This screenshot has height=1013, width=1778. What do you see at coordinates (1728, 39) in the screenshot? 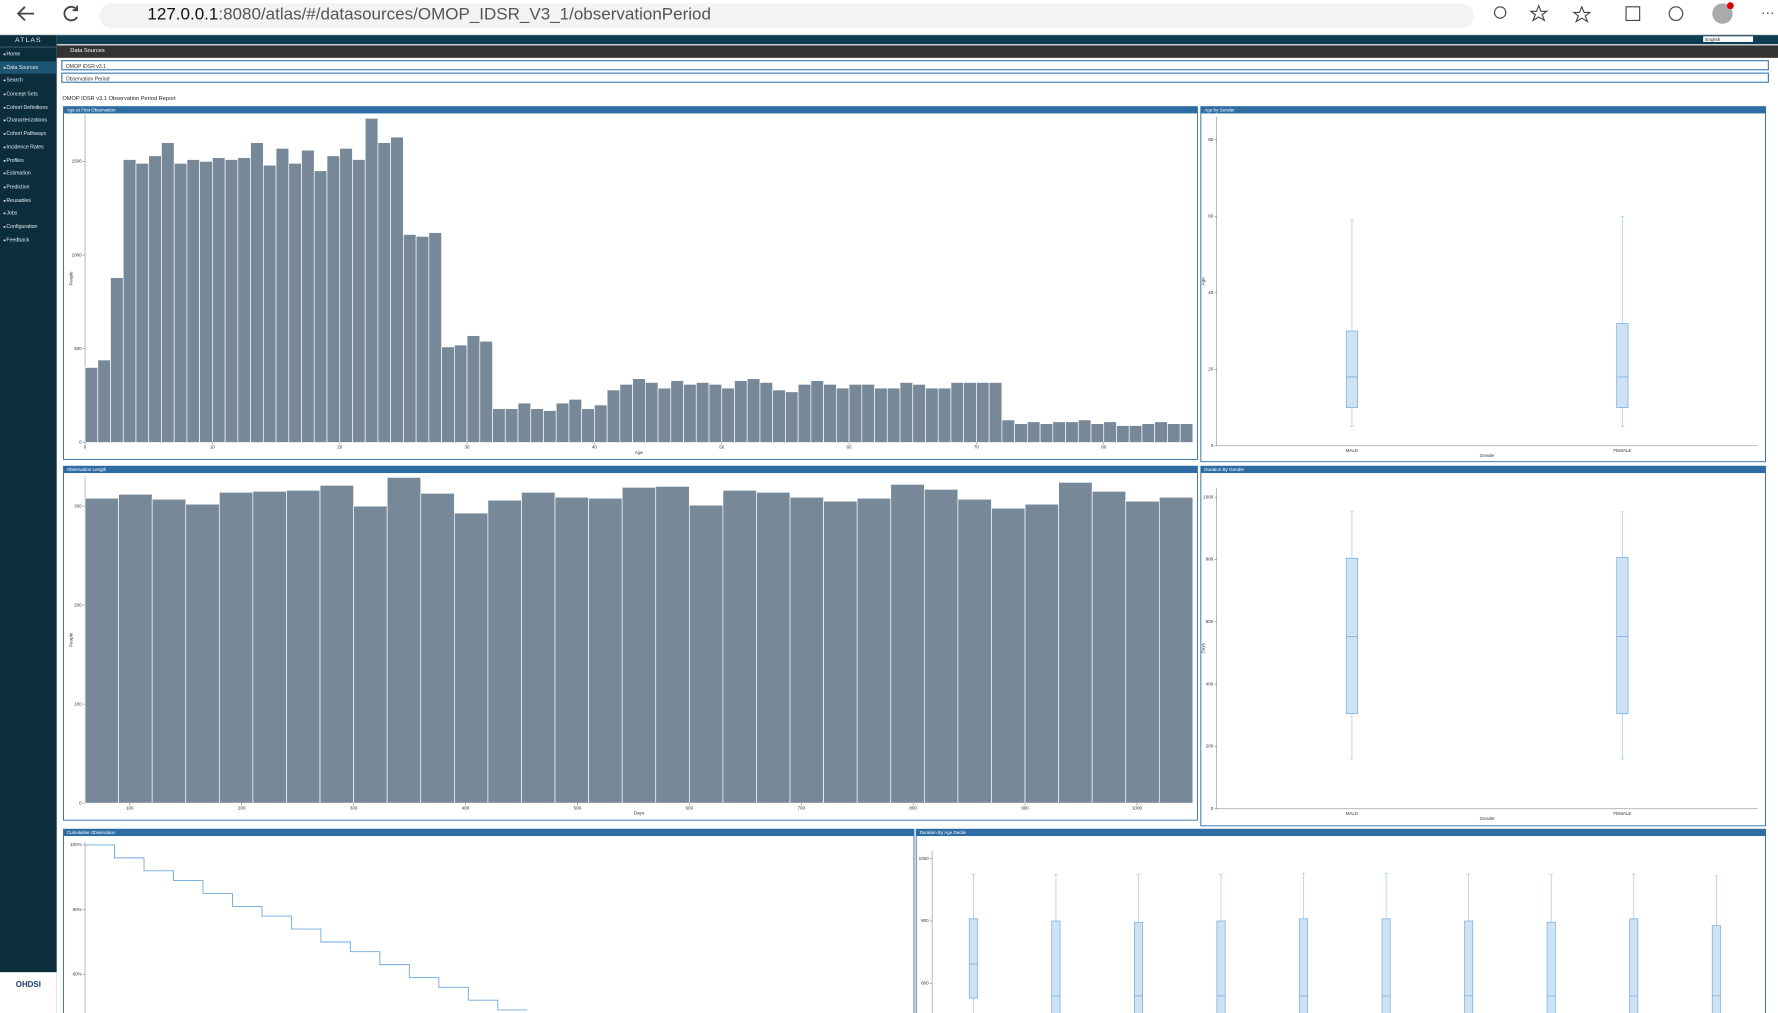
I see `language-select: English` at bounding box center [1728, 39].